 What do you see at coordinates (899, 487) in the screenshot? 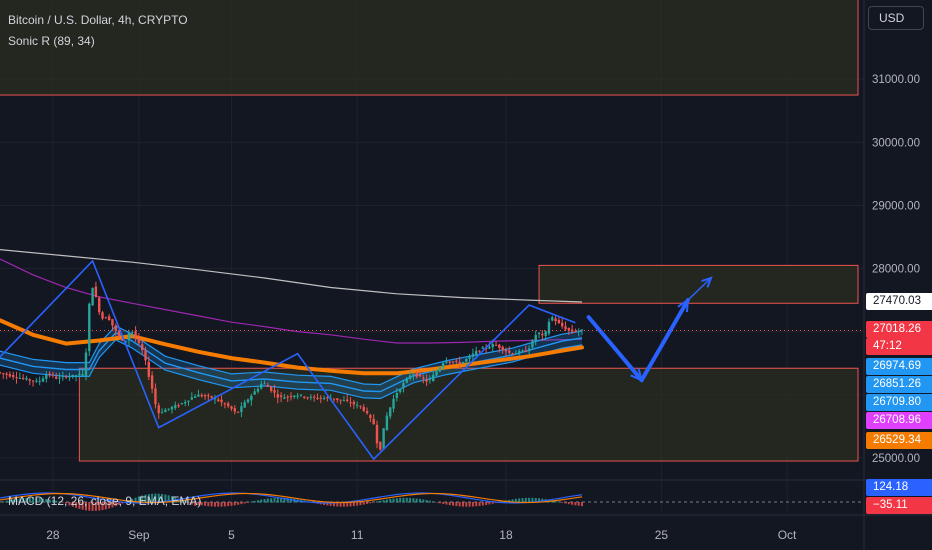
I see `macd-tag-0: 124.18` at bounding box center [899, 487].